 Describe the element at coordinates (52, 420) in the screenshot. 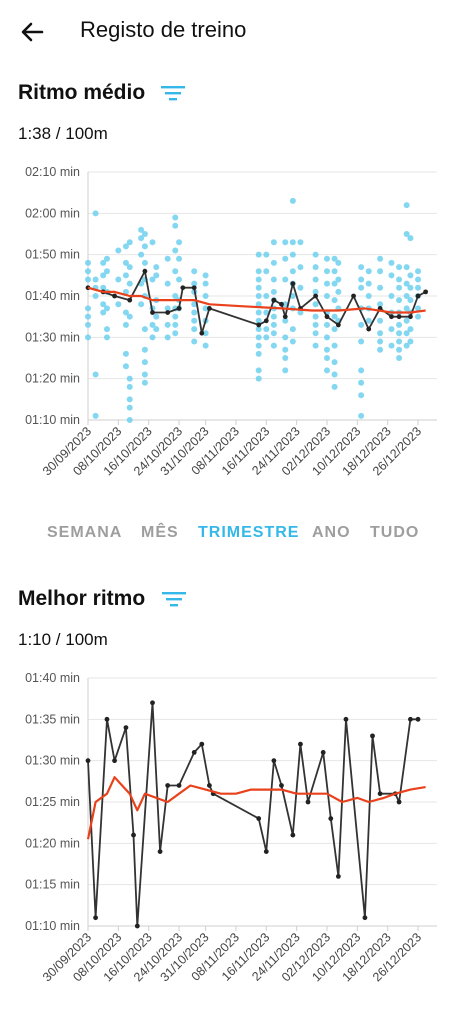

I see `y-tick-label: 01:10 min` at that location.